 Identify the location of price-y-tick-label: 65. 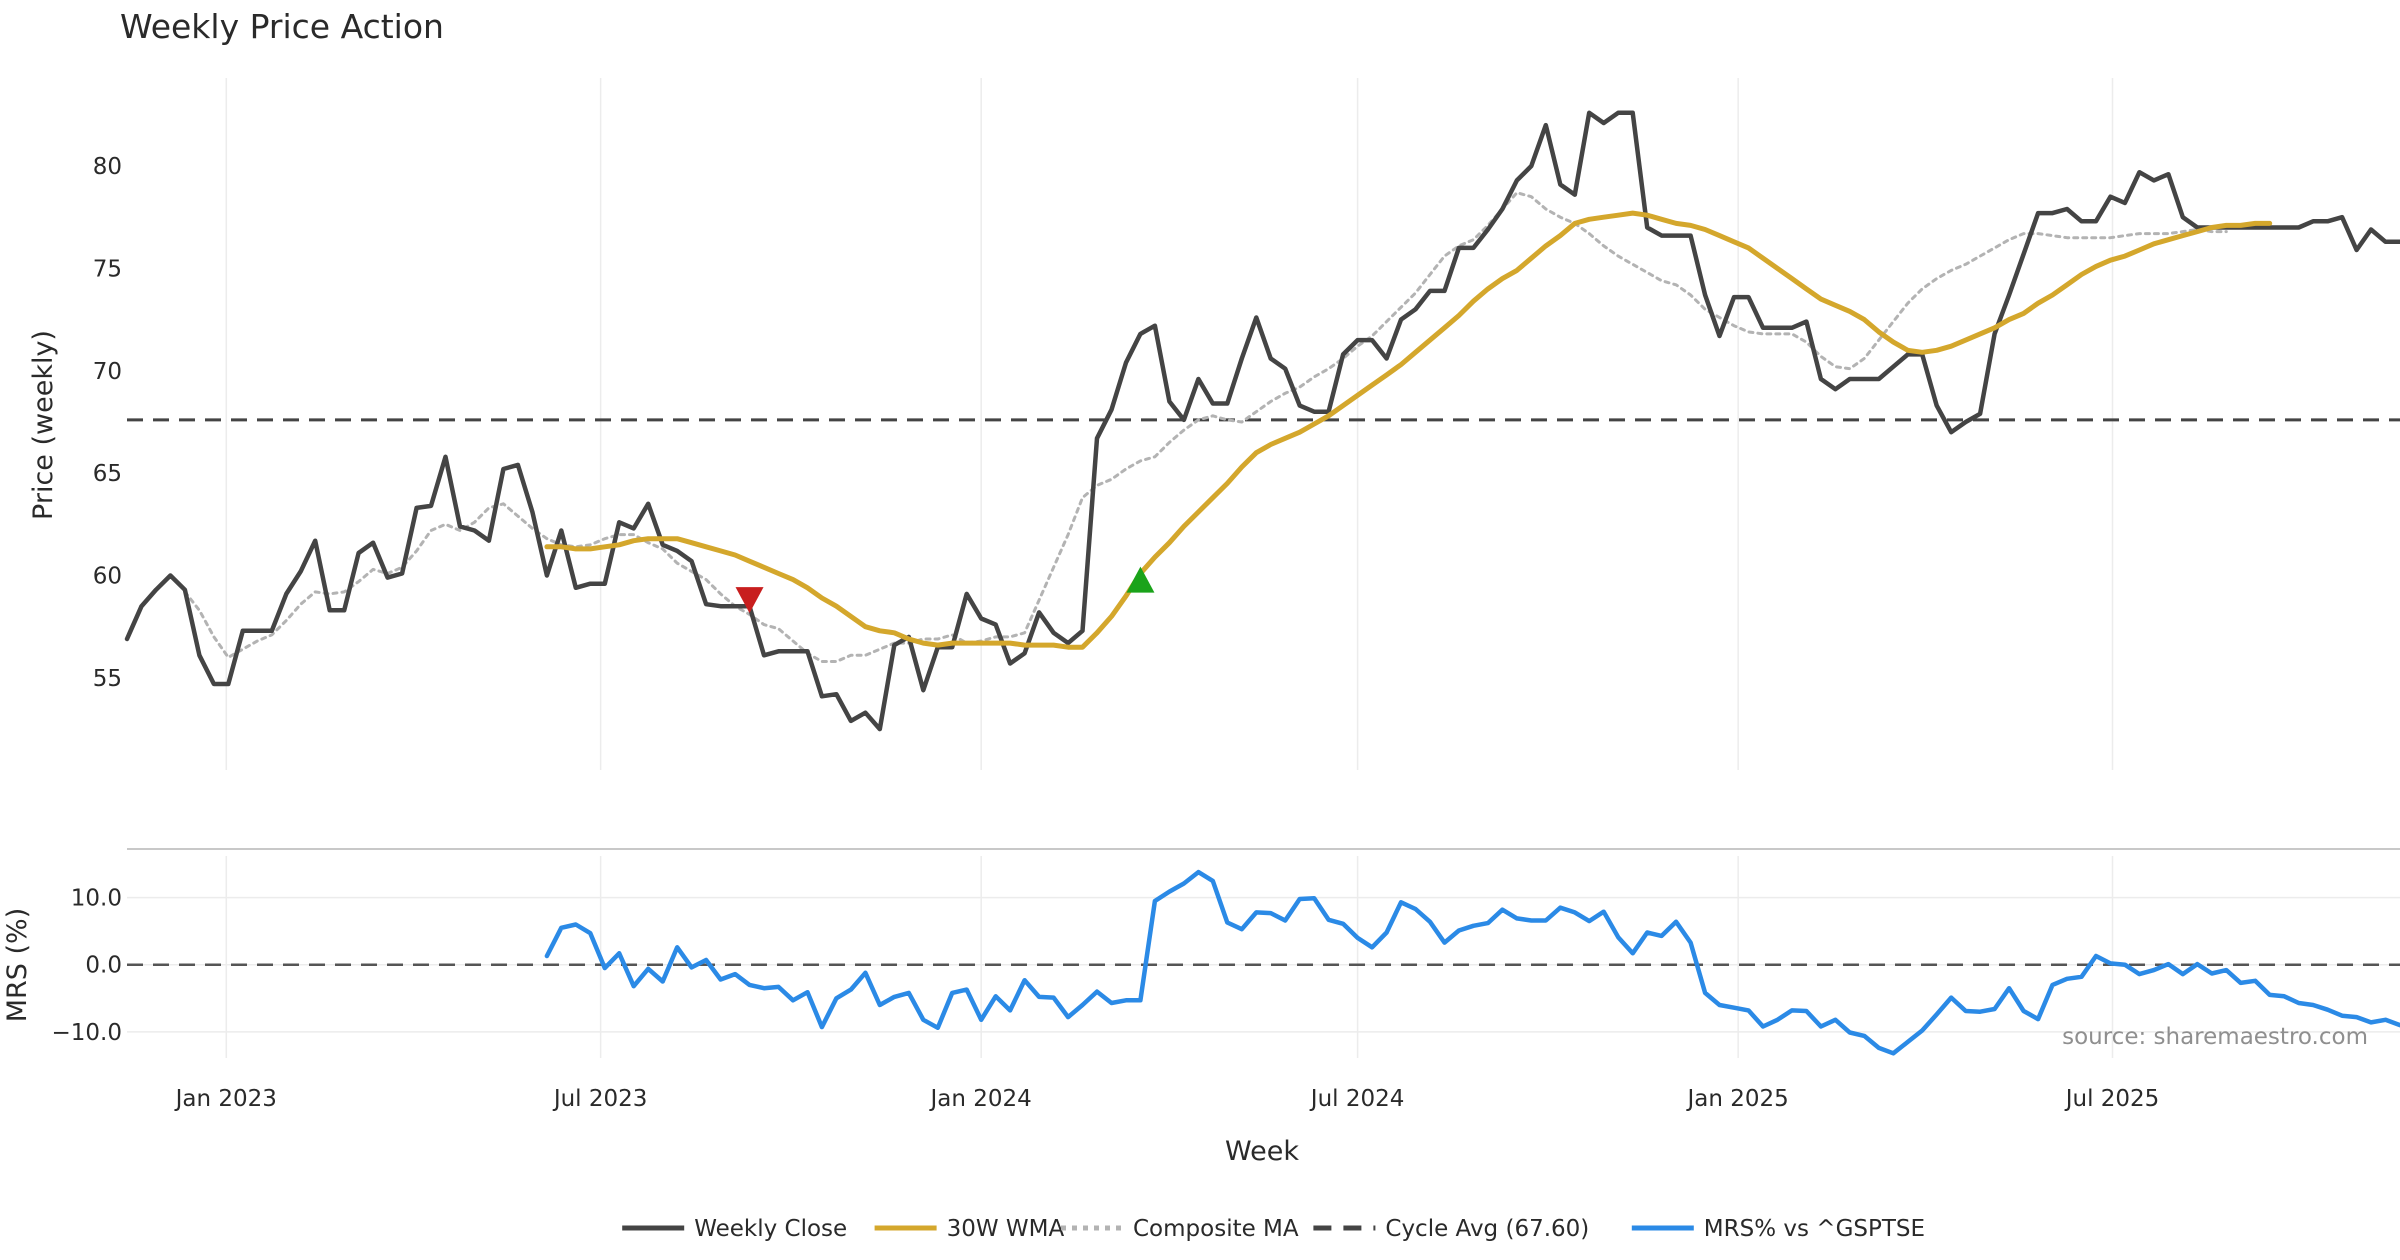
(107, 474).